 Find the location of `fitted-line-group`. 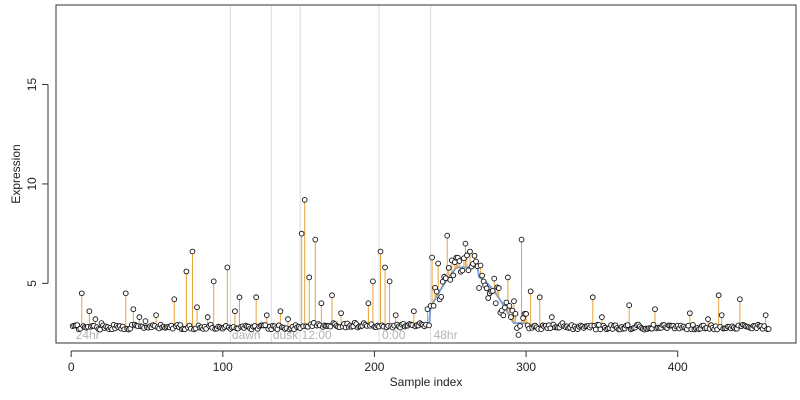

fitted-line-group is located at coordinates (420, 297).